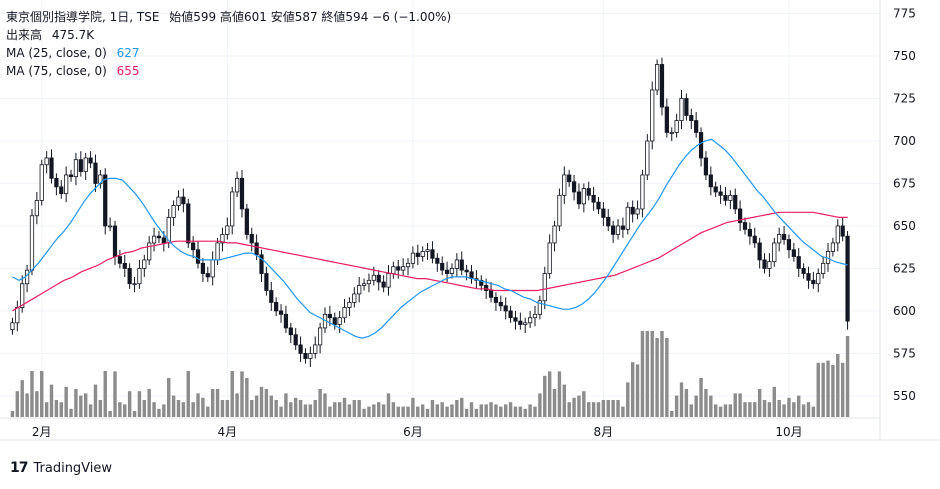  What do you see at coordinates (61, 468) in the screenshot?
I see `tradingview-logo: 17 TradingView` at bounding box center [61, 468].